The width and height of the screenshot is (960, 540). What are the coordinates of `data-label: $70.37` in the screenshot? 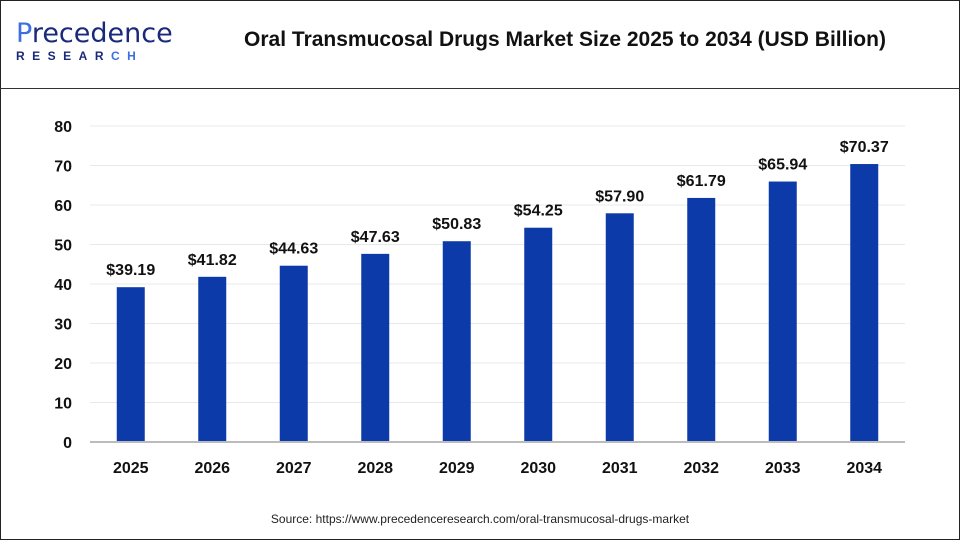 It's located at (864, 147).